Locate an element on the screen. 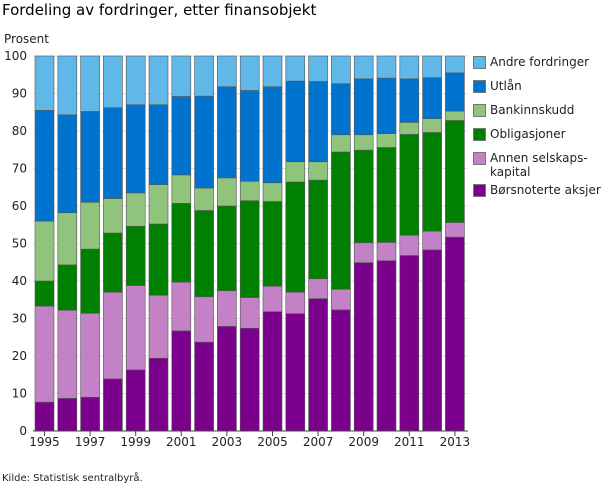 The image size is (610, 488). x-tick-label: 2001 is located at coordinates (181, 442).